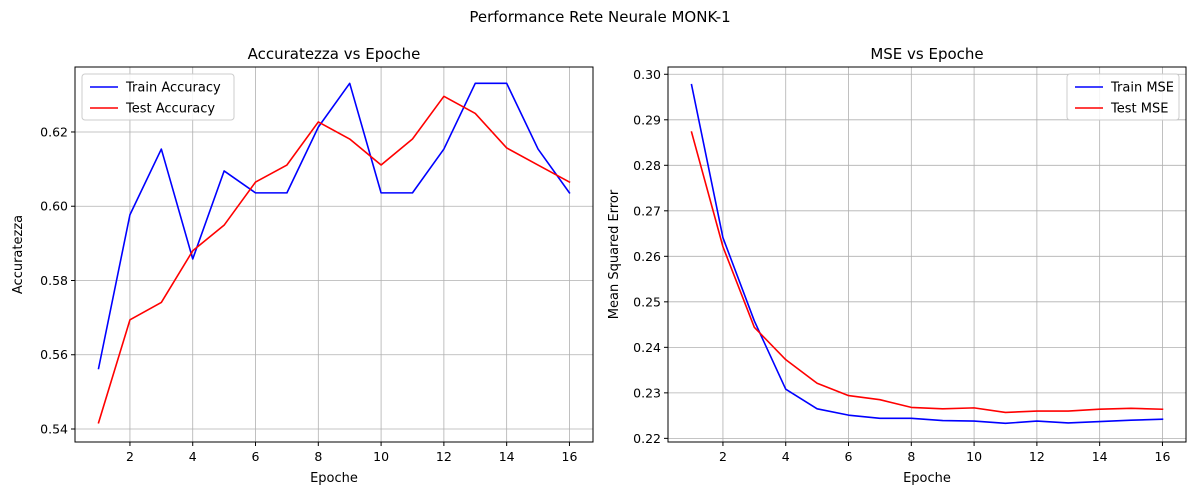 The height and width of the screenshot is (500, 1200). I want to click on y-tick-label: 0.30, so click(647, 74).